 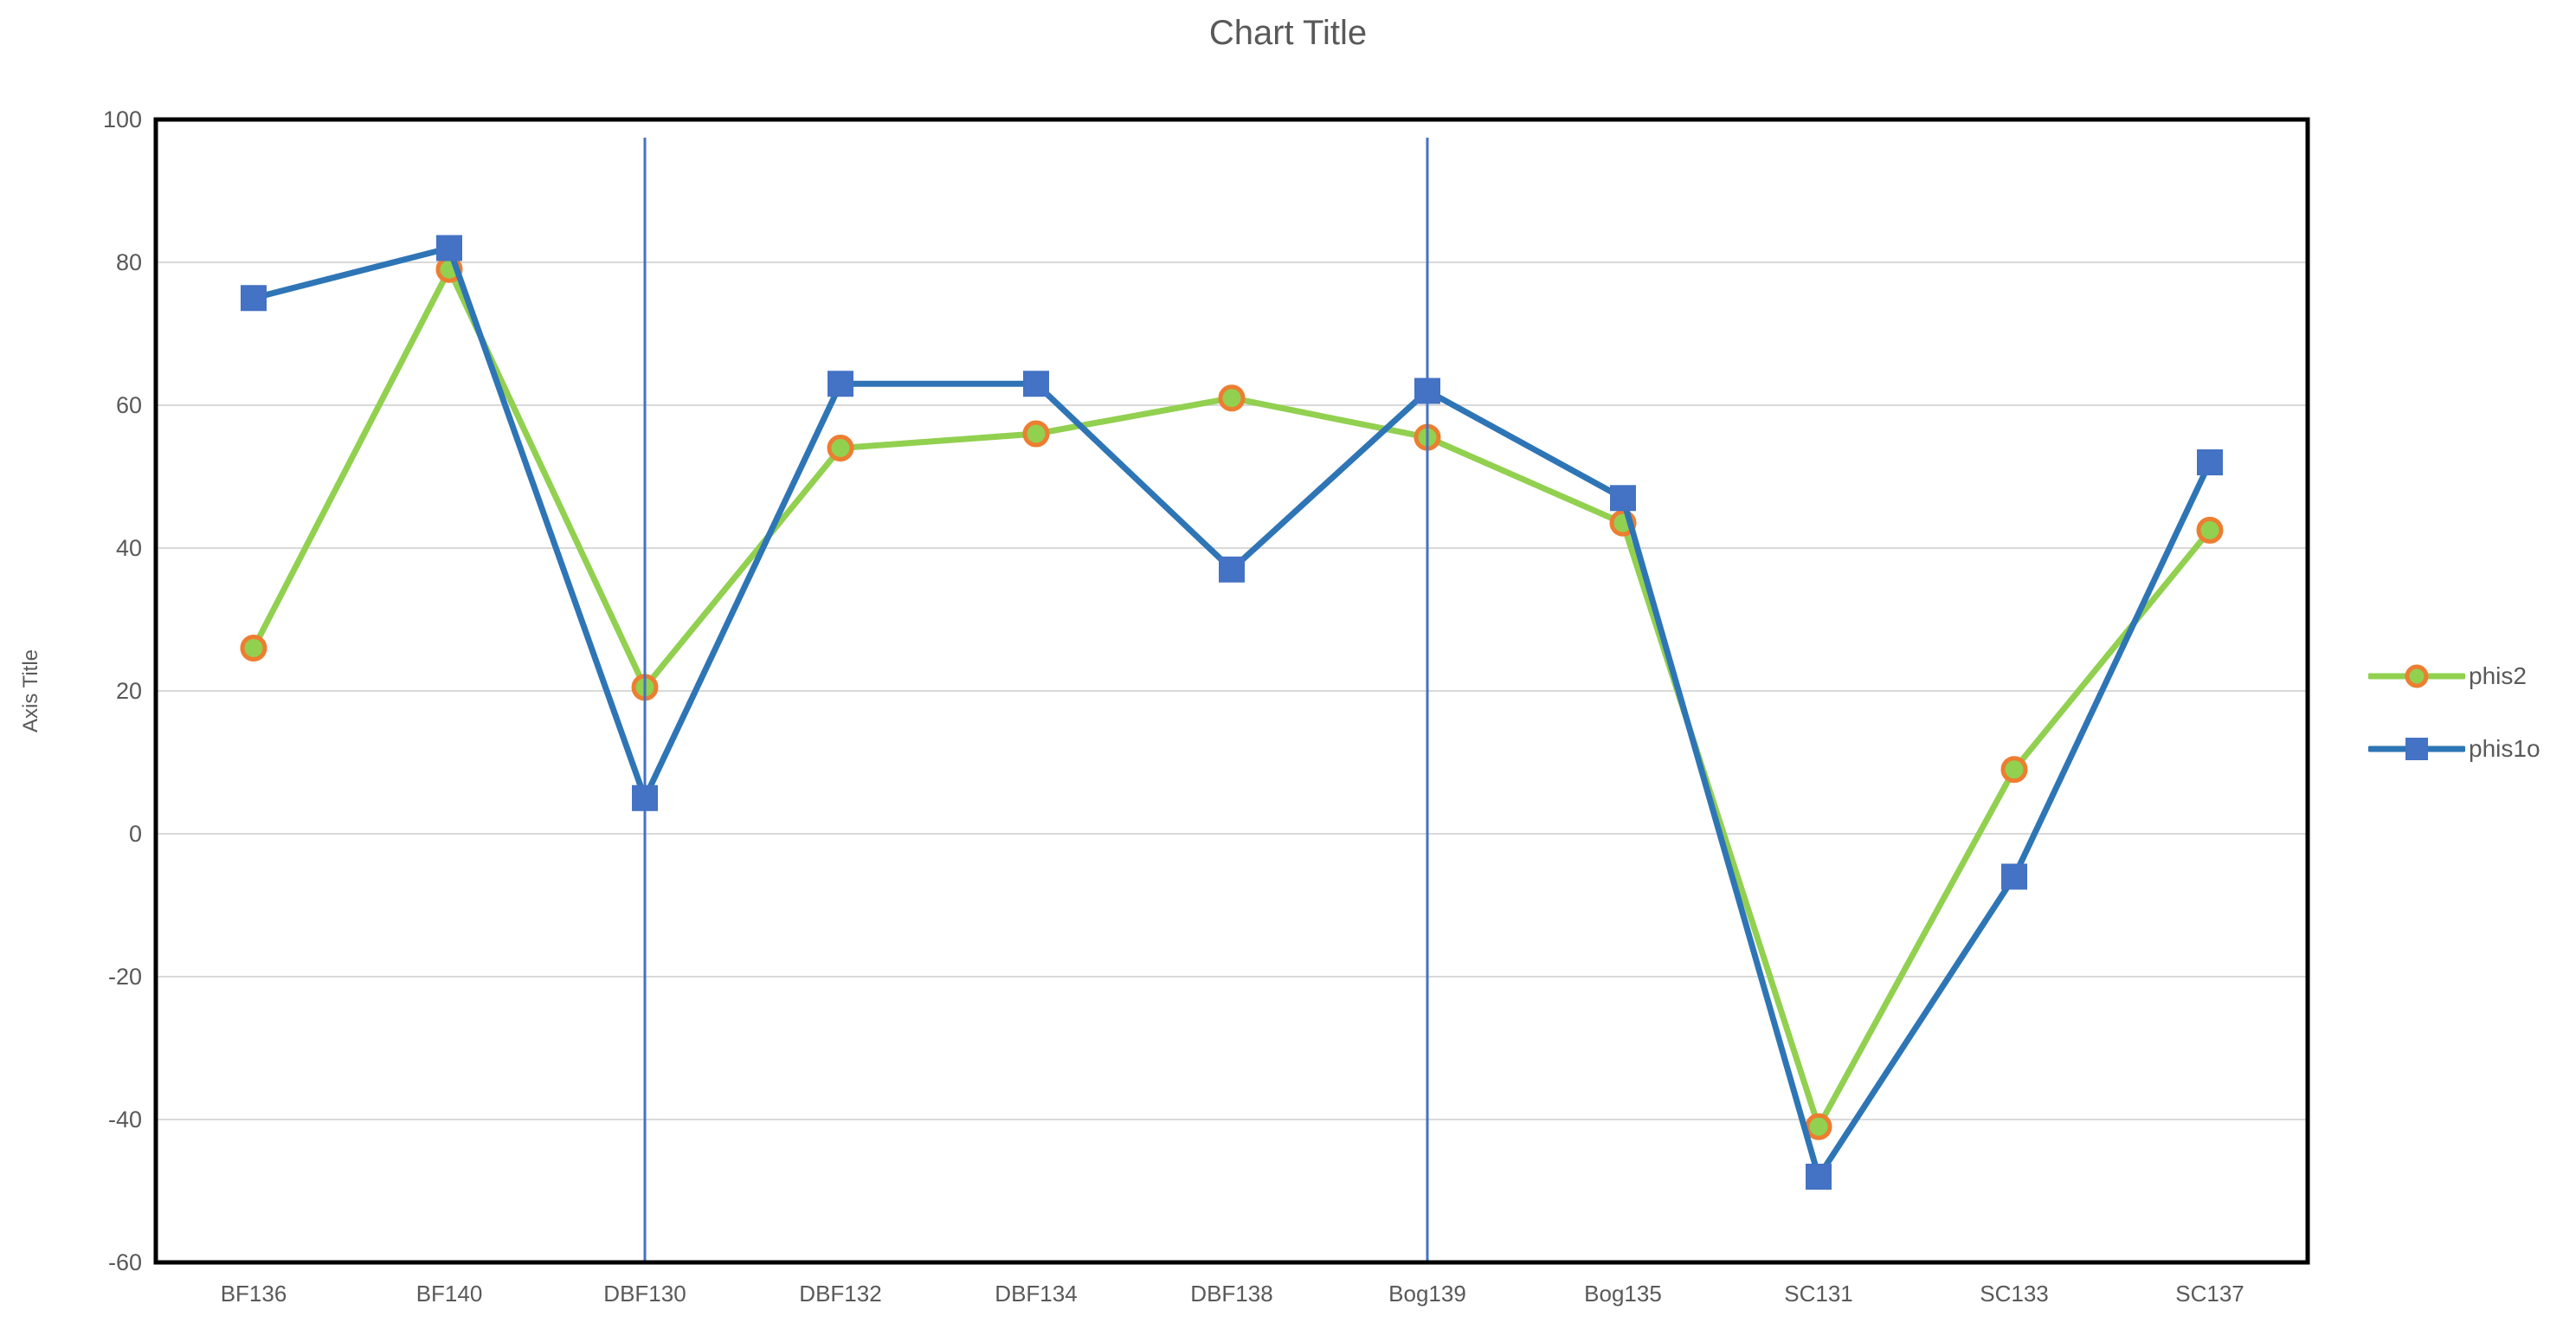 What do you see at coordinates (135, 834) in the screenshot?
I see `svg-text: 0` at bounding box center [135, 834].